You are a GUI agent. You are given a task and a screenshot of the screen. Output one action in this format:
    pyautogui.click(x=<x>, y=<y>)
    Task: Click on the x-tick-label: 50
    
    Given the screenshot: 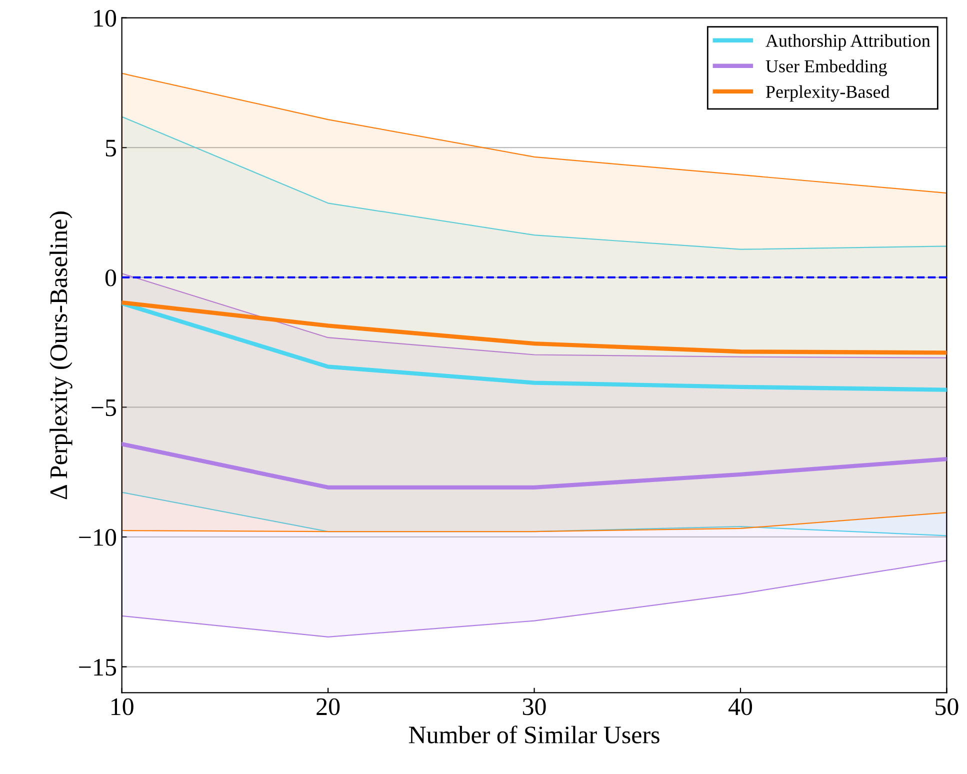 What is the action you would take?
    pyautogui.click(x=947, y=707)
    